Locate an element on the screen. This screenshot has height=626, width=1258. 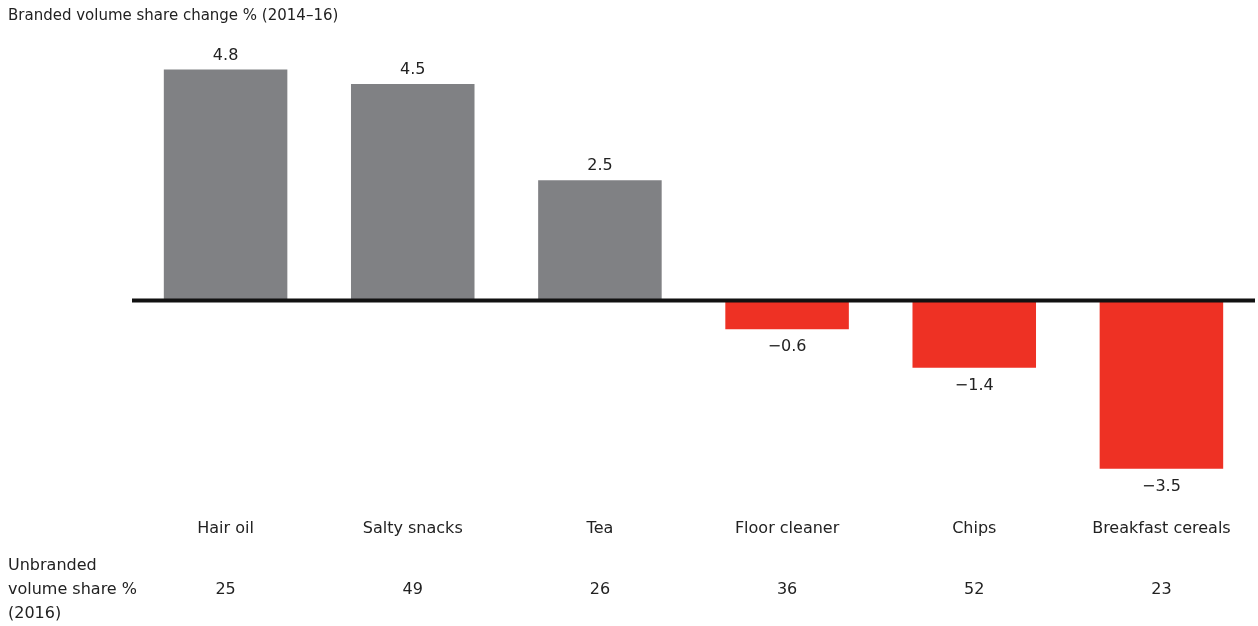
x-tick-label: Salty snacks is located at coordinates (412, 527).